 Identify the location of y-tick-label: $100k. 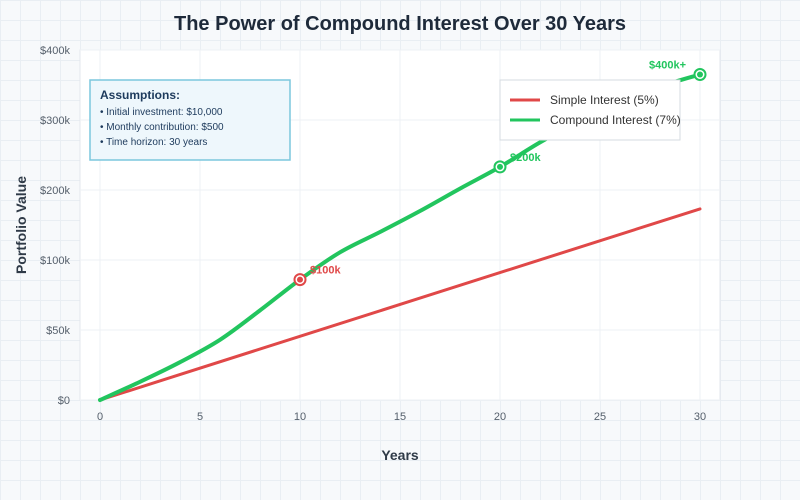
(55, 261).